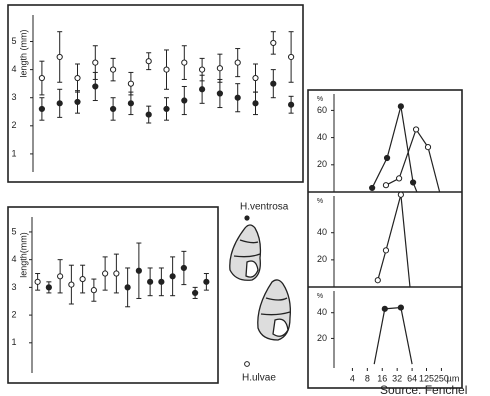 The image size is (490, 396). I want to click on y-axis-label: length(mm), so click(23, 255).